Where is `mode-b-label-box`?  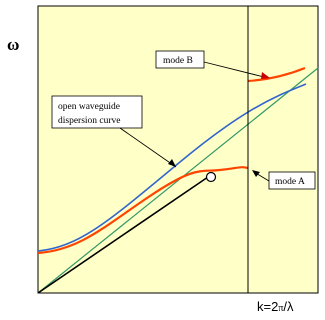
mode-b-label-box is located at coordinates (180, 59).